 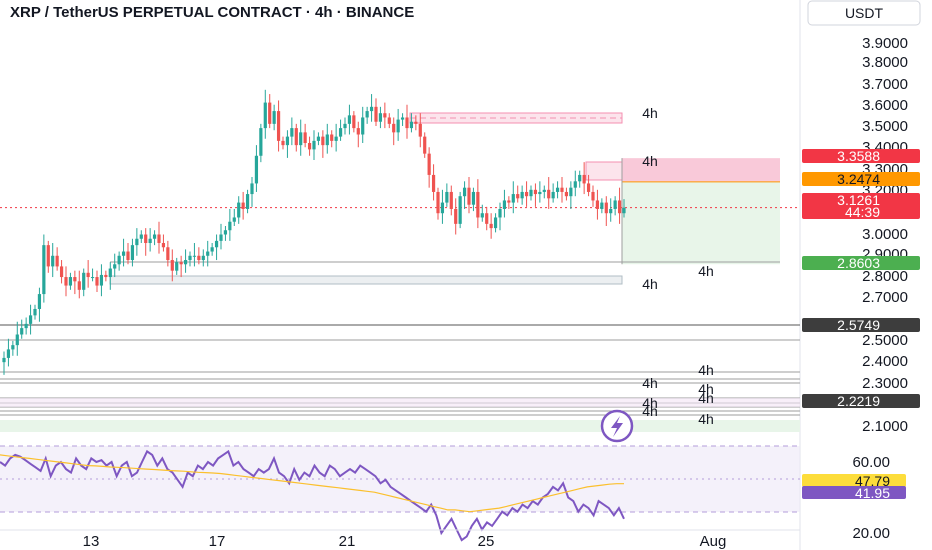 What do you see at coordinates (864, 13) in the screenshot?
I see `currency-button` at bounding box center [864, 13].